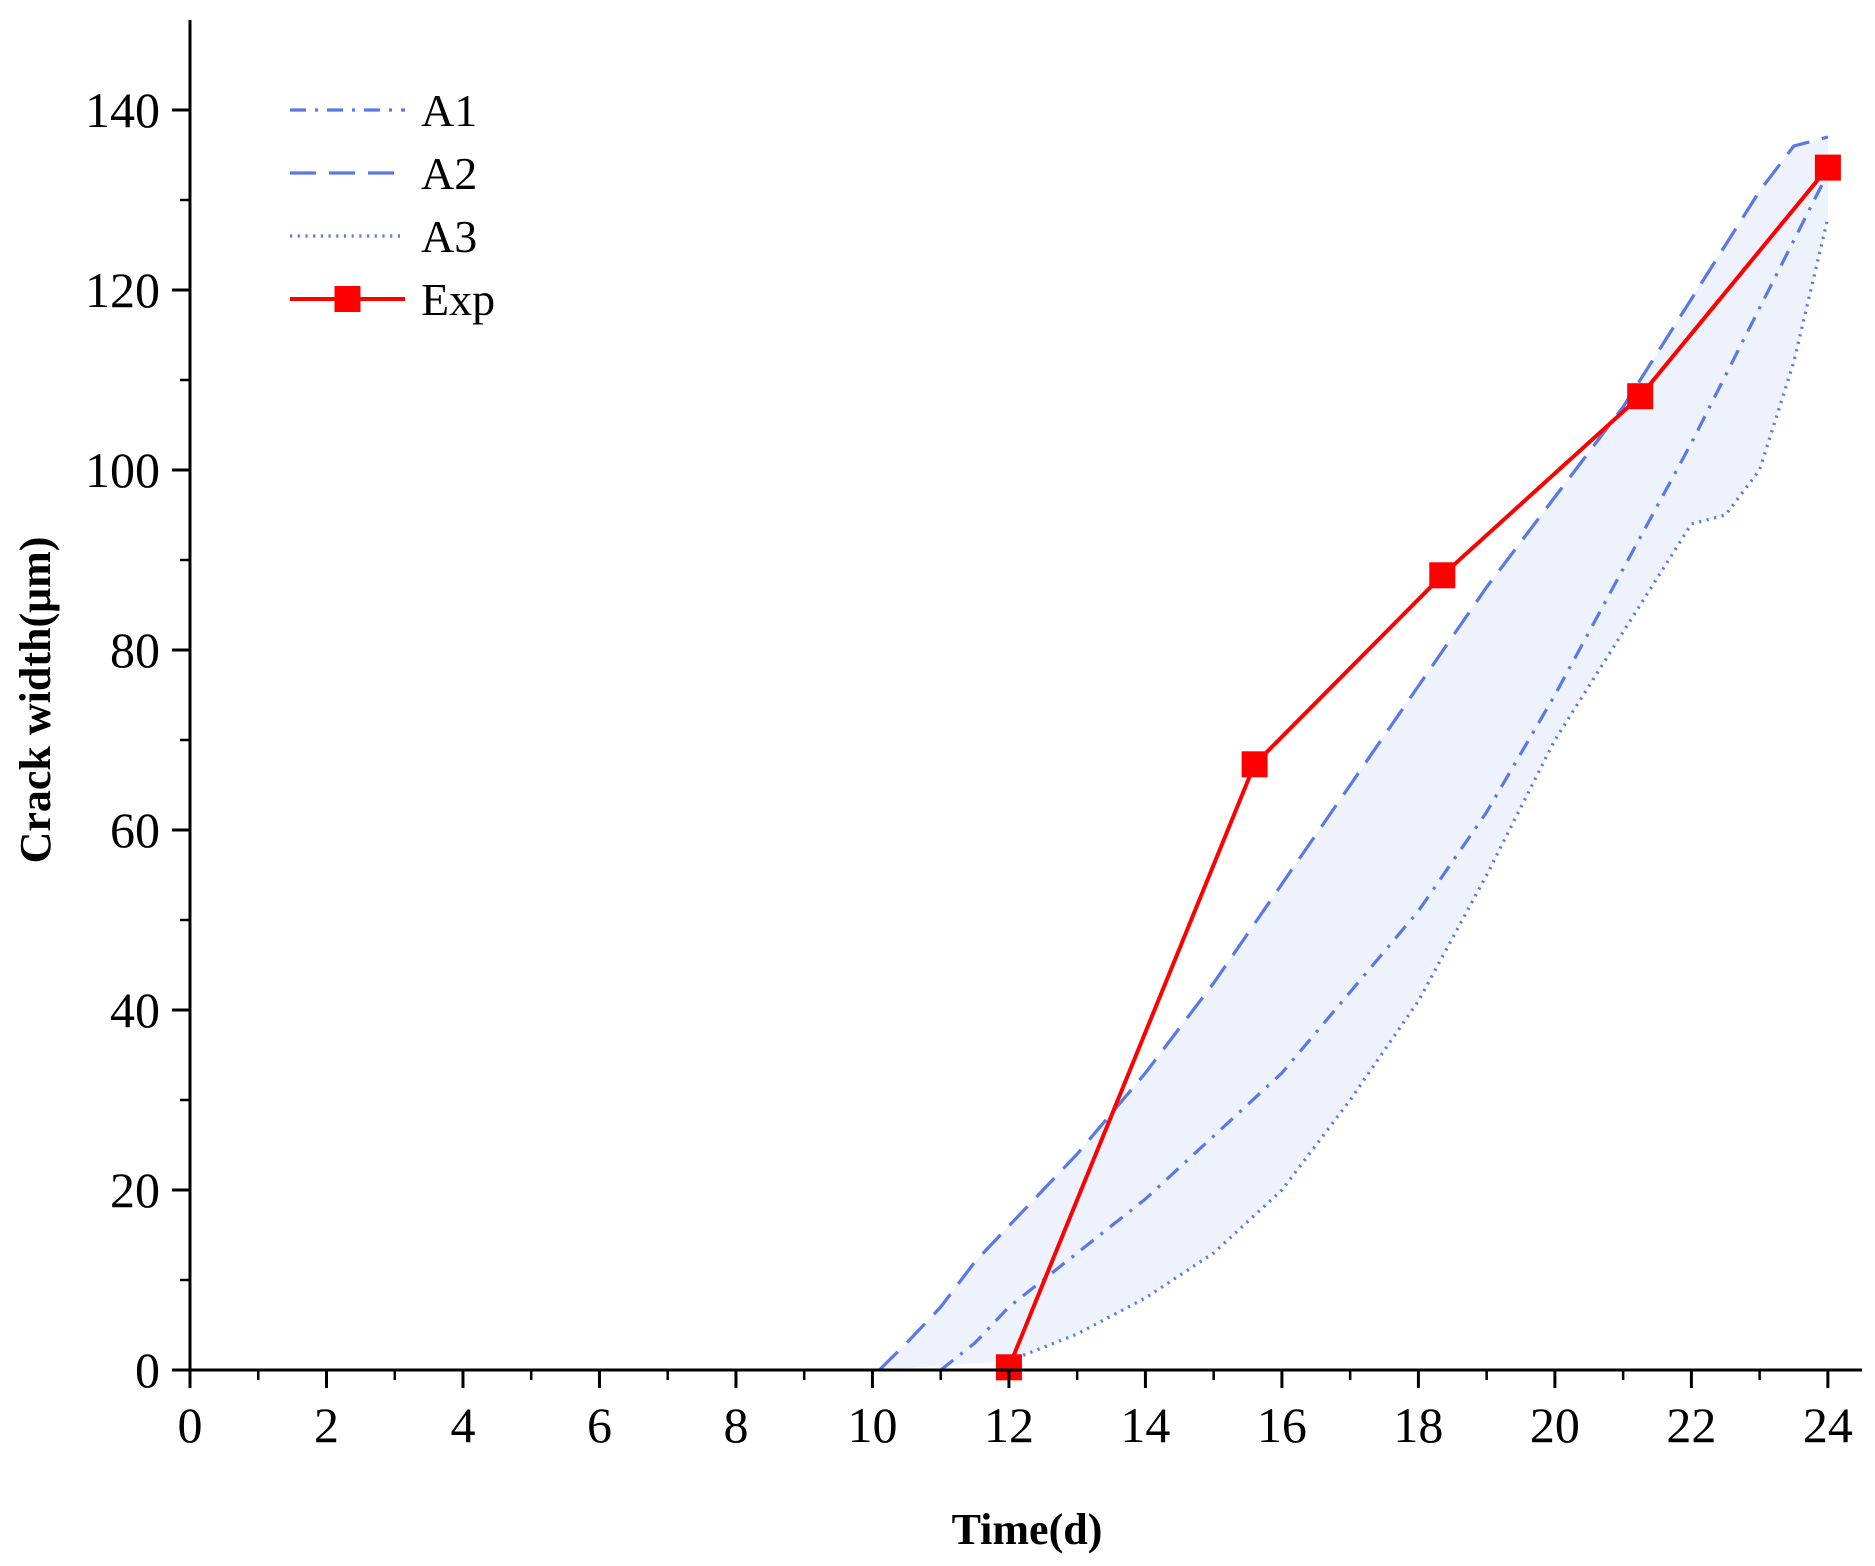 The width and height of the screenshot is (1875, 1566). Describe the element at coordinates (462, 1425) in the screenshot. I see `x-tick-label: 4` at that location.